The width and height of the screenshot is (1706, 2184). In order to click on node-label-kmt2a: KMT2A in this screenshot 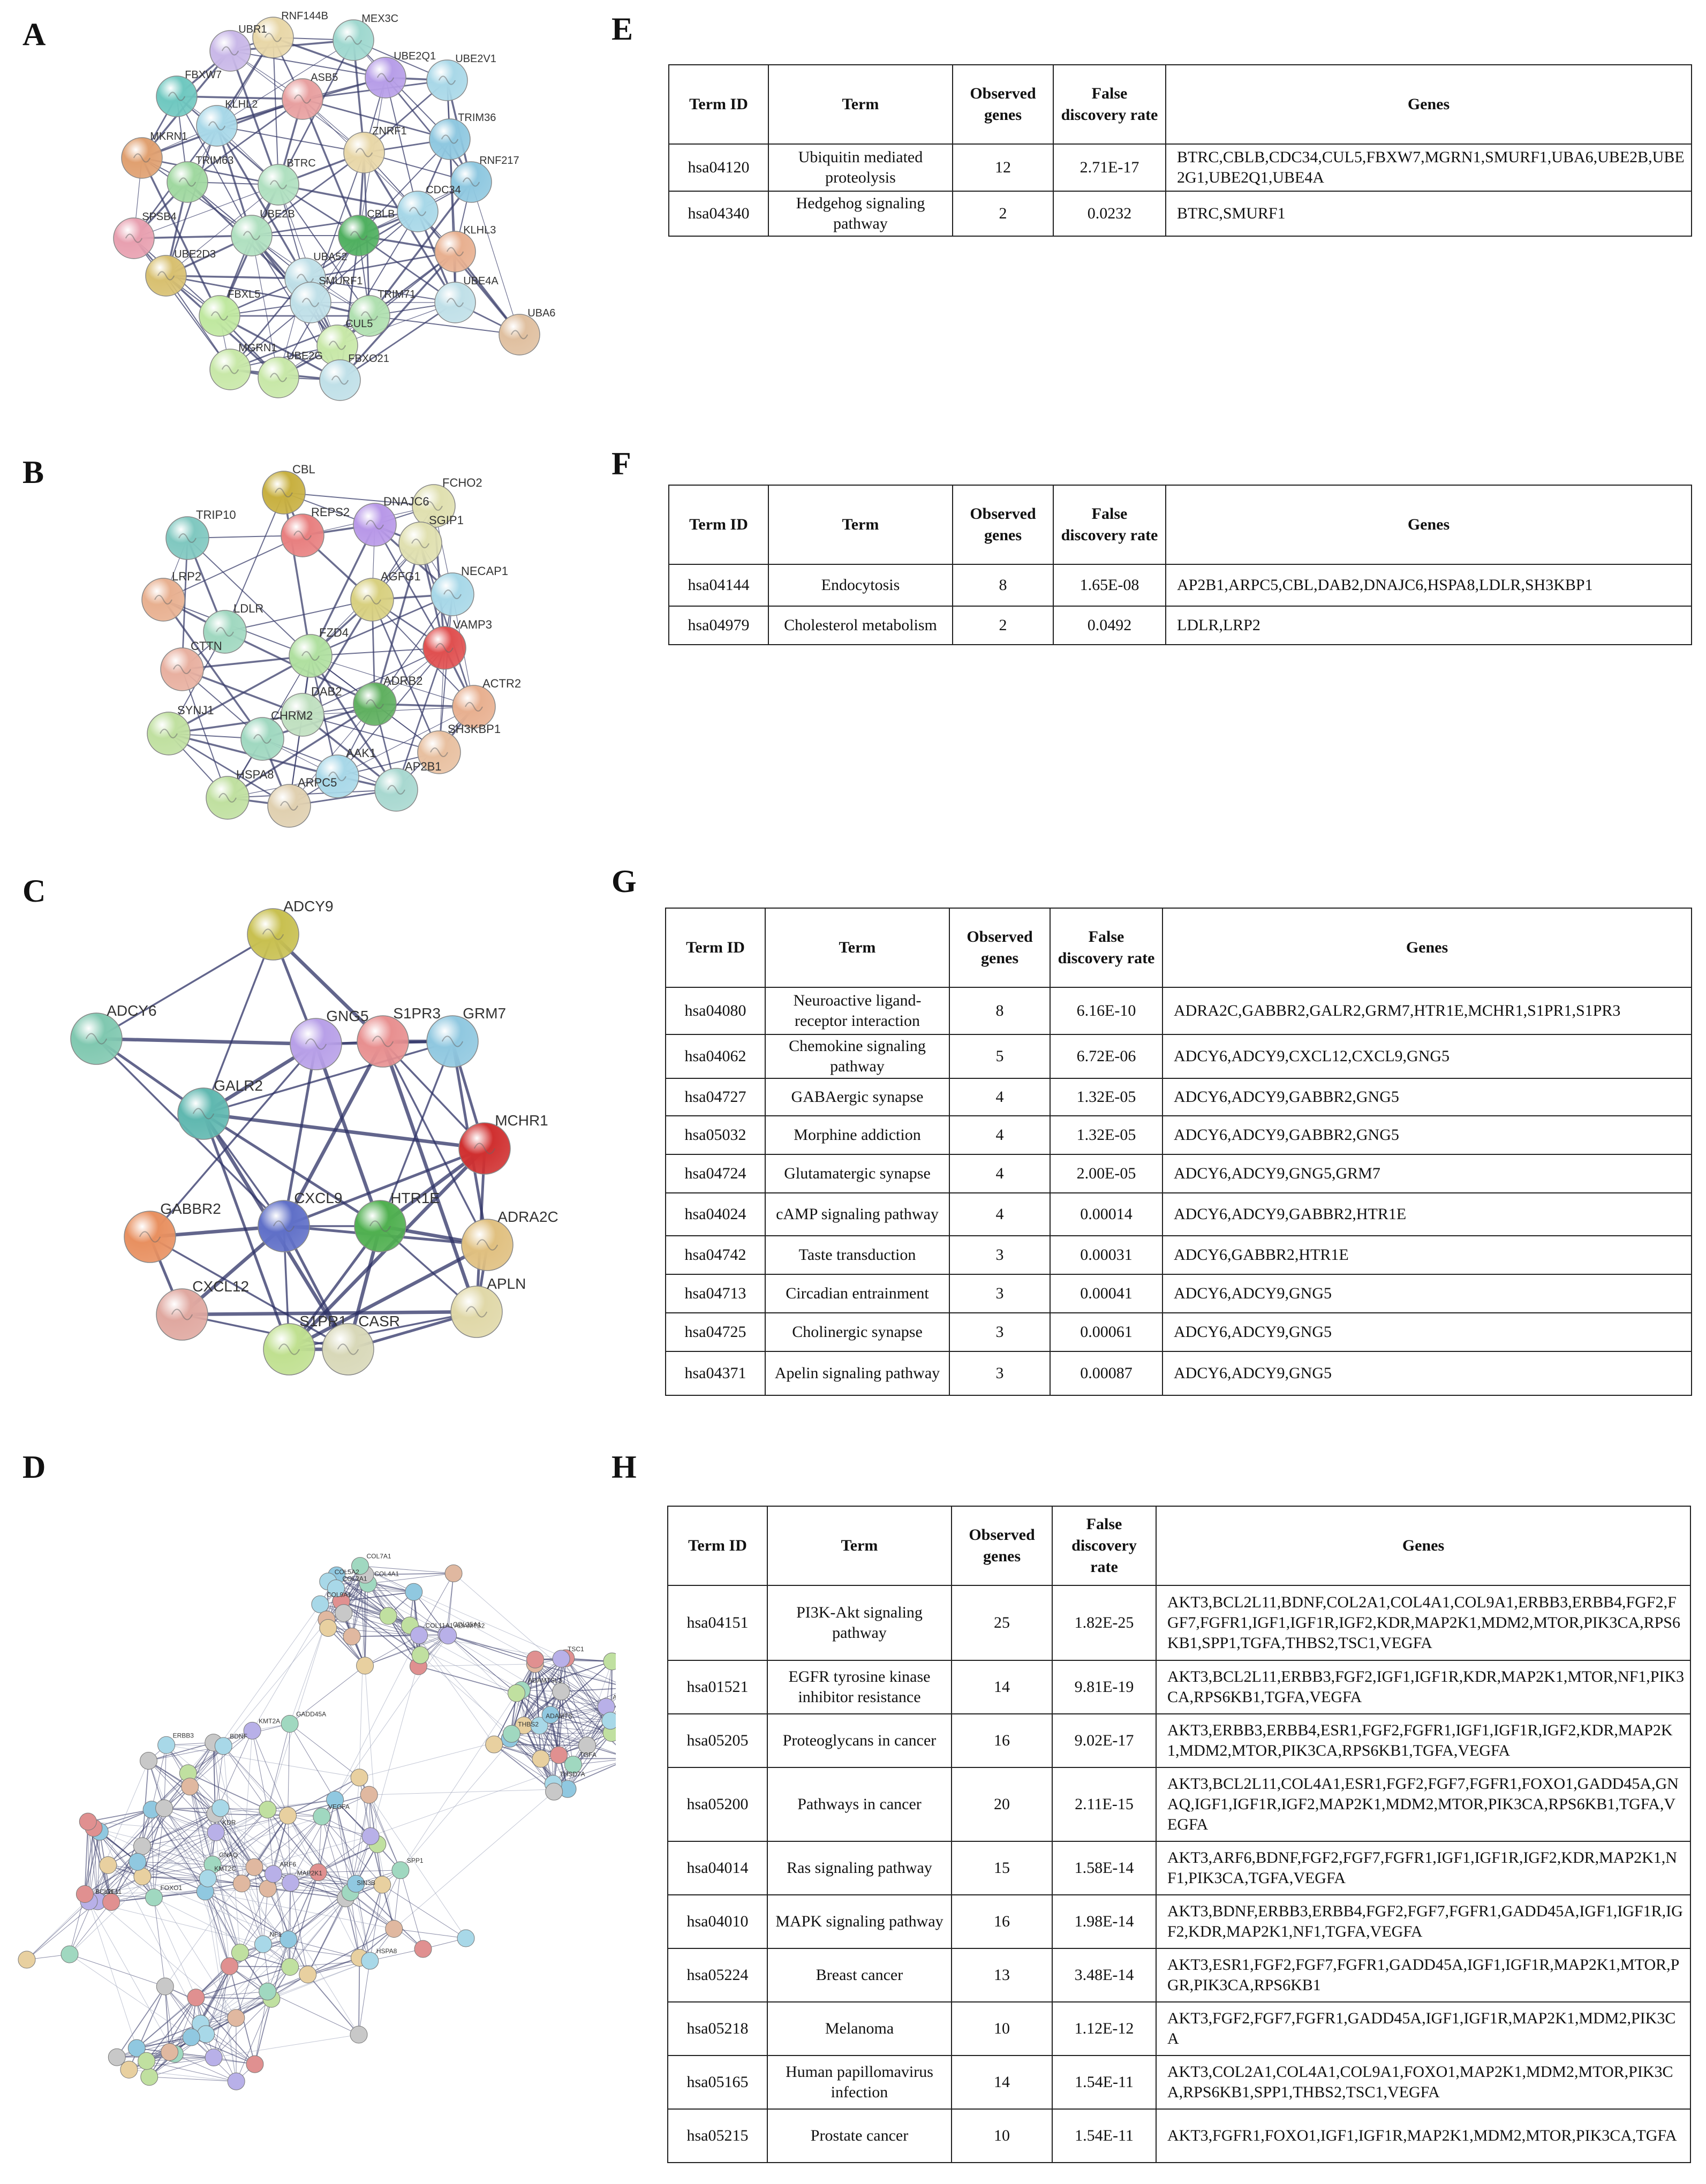, I will do `click(269, 1721)`.